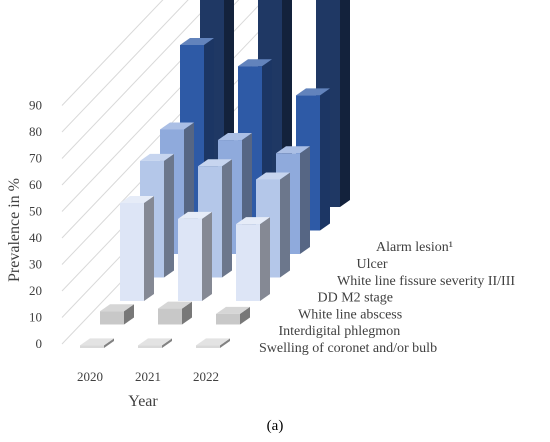  What do you see at coordinates (35, 131) in the screenshot?
I see `y-tick-label: 80` at bounding box center [35, 131].